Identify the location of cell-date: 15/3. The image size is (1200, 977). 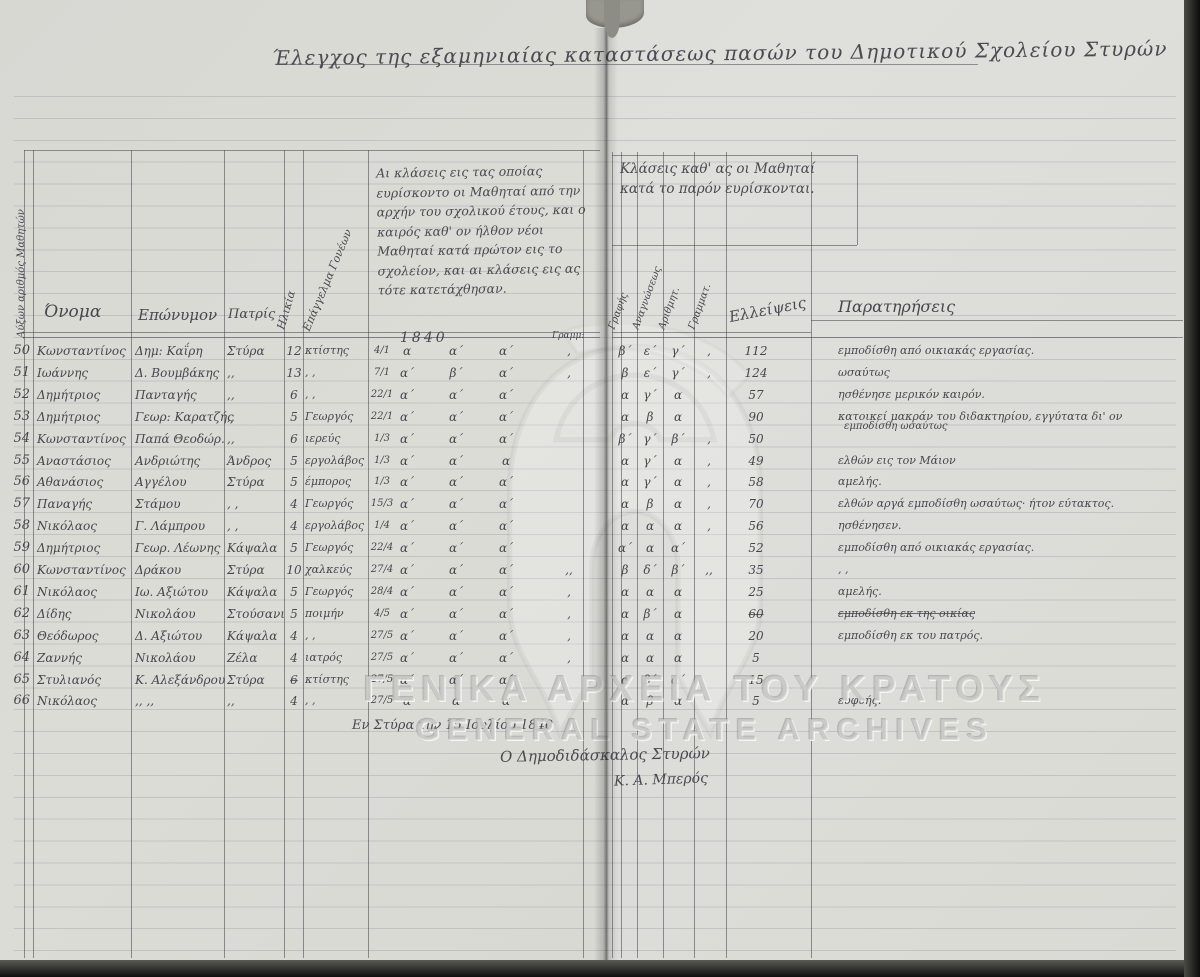
(382, 504).